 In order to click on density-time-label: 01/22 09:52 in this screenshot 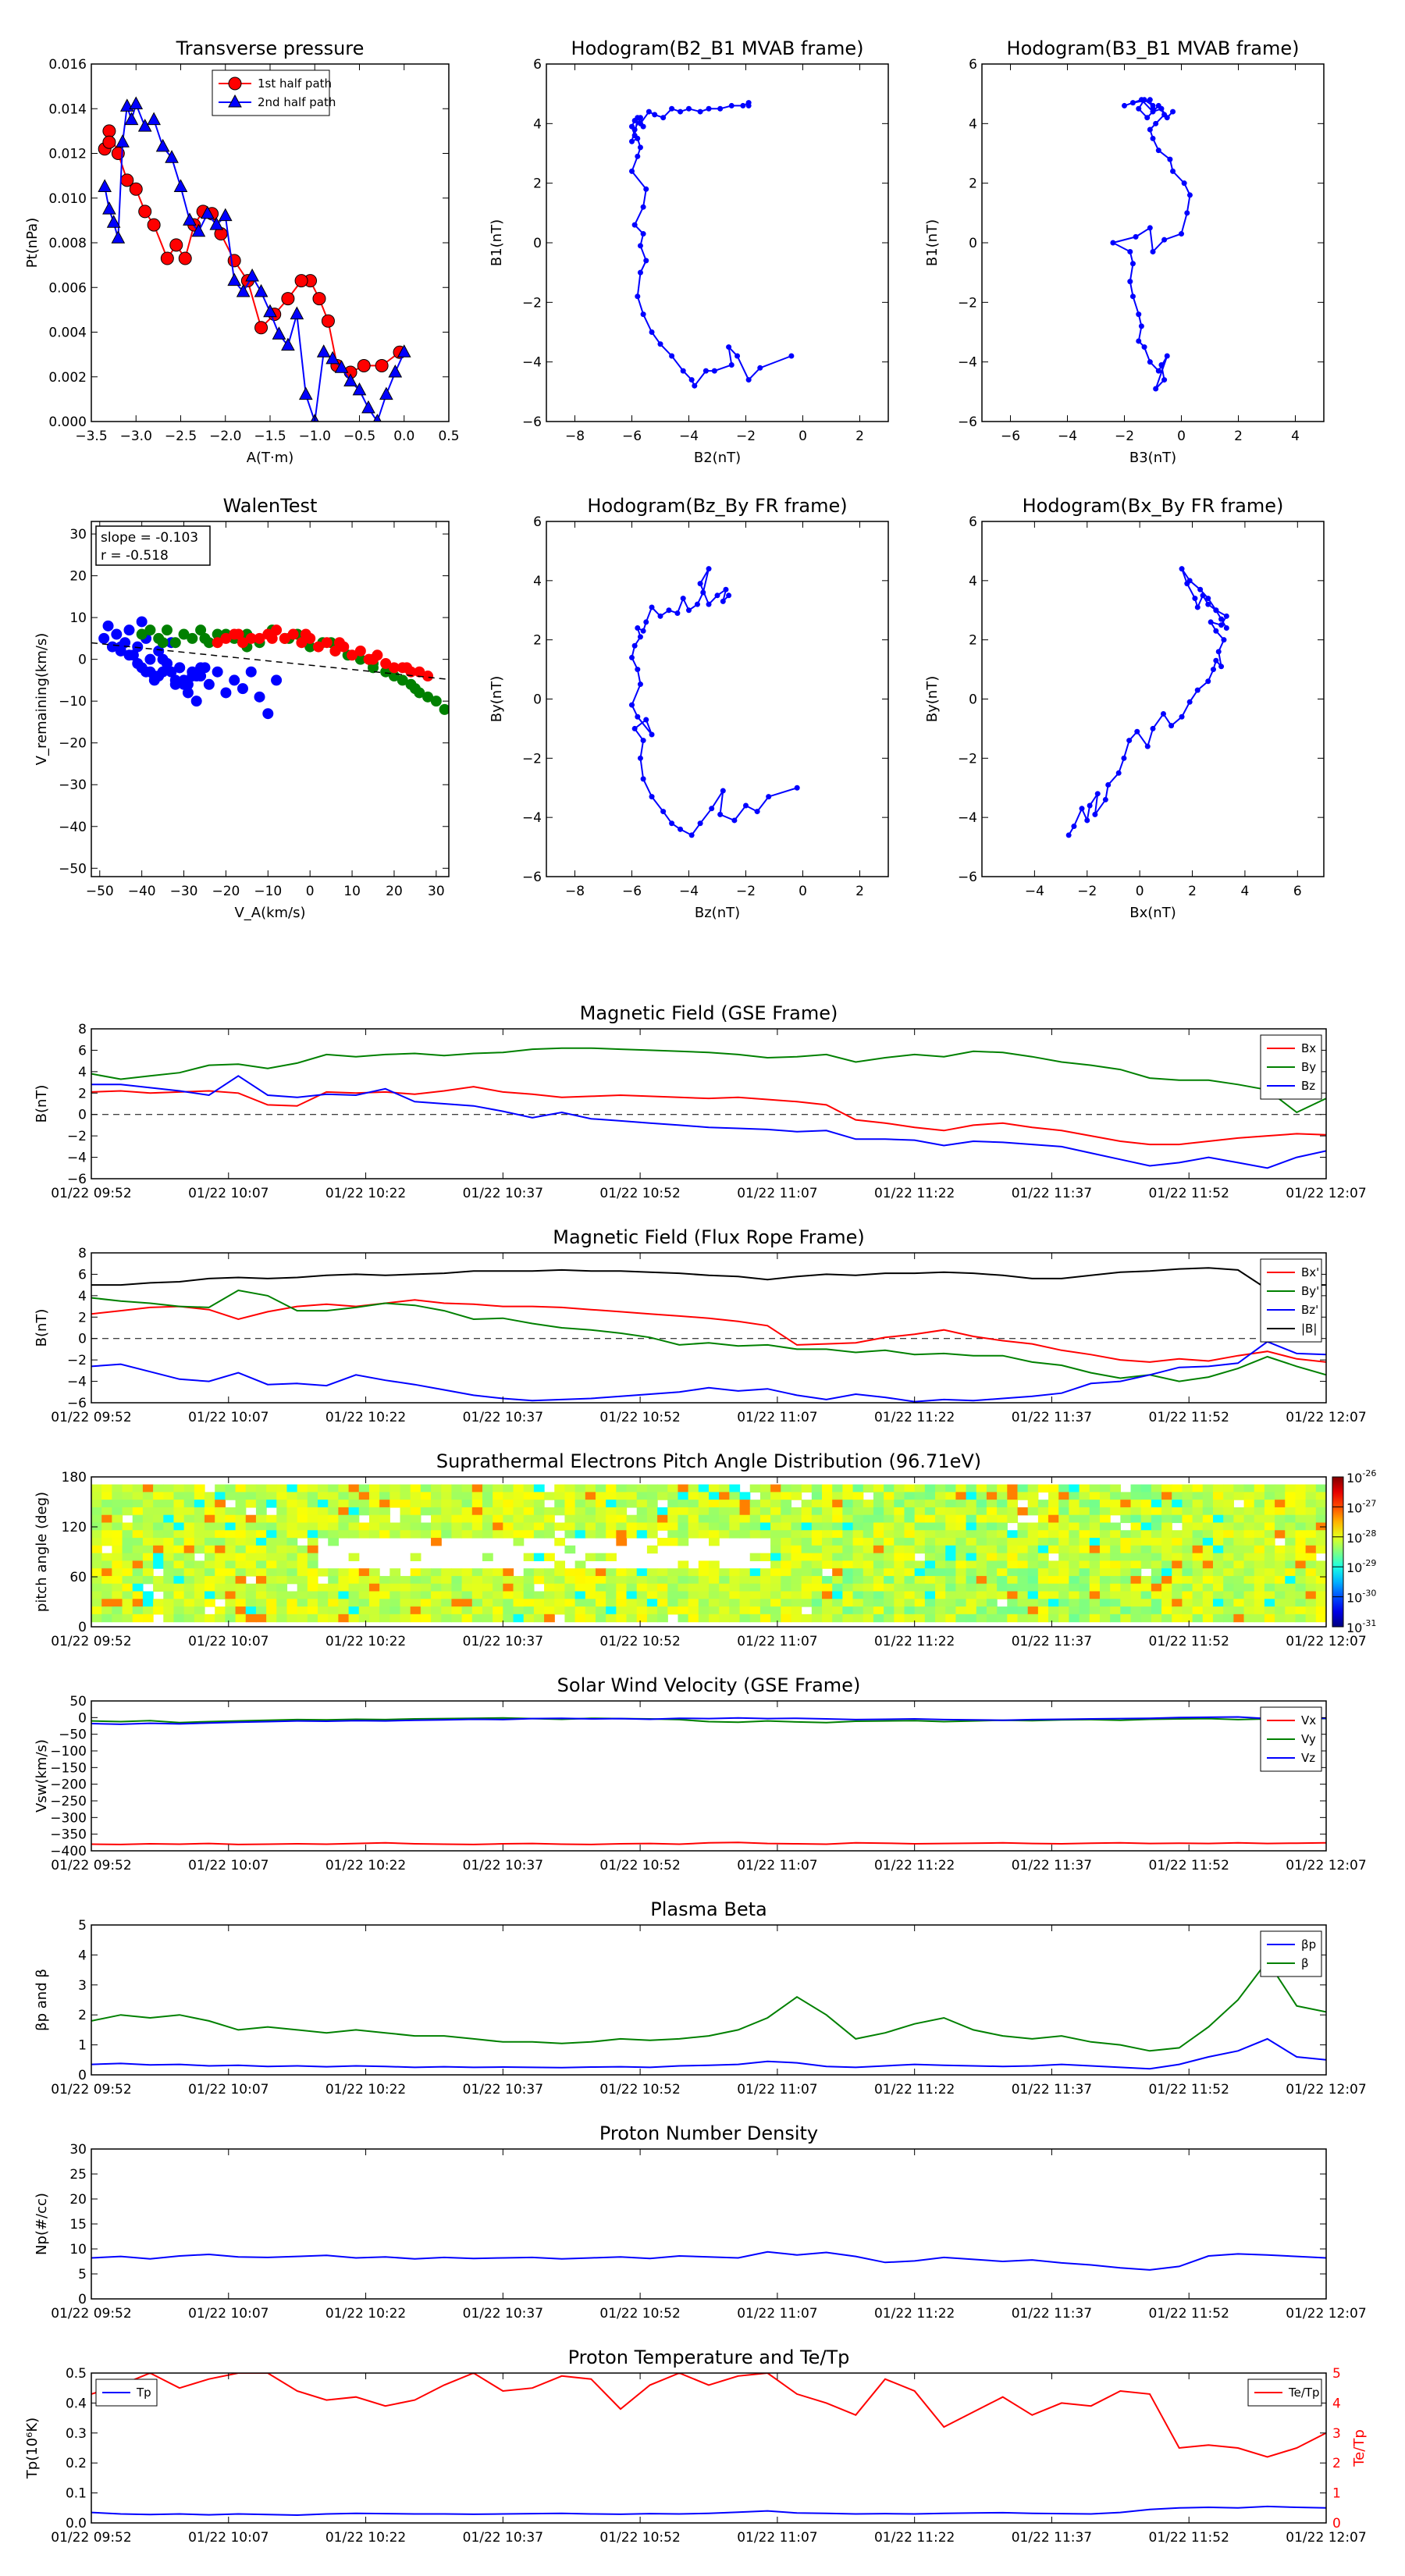, I will do `click(91, 2314)`.